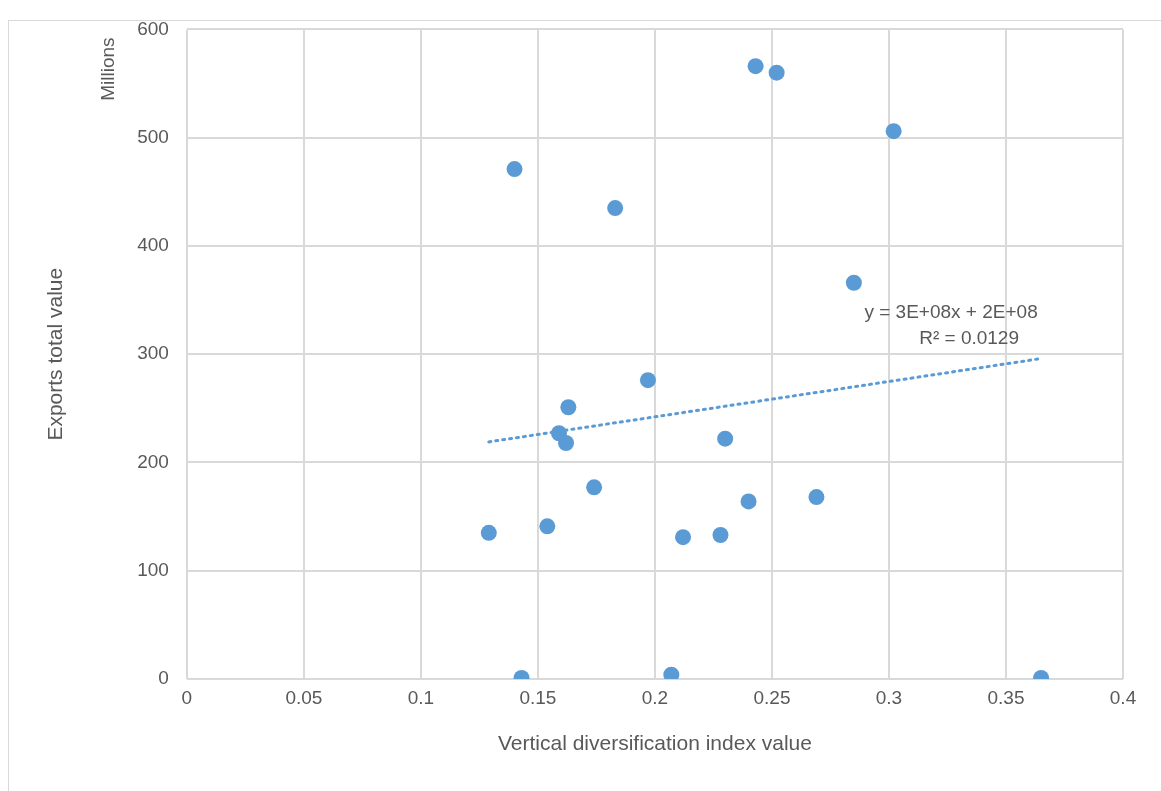 The image size is (1161, 791). What do you see at coordinates (538, 697) in the screenshot?
I see `x-tick-label: 0.15` at bounding box center [538, 697].